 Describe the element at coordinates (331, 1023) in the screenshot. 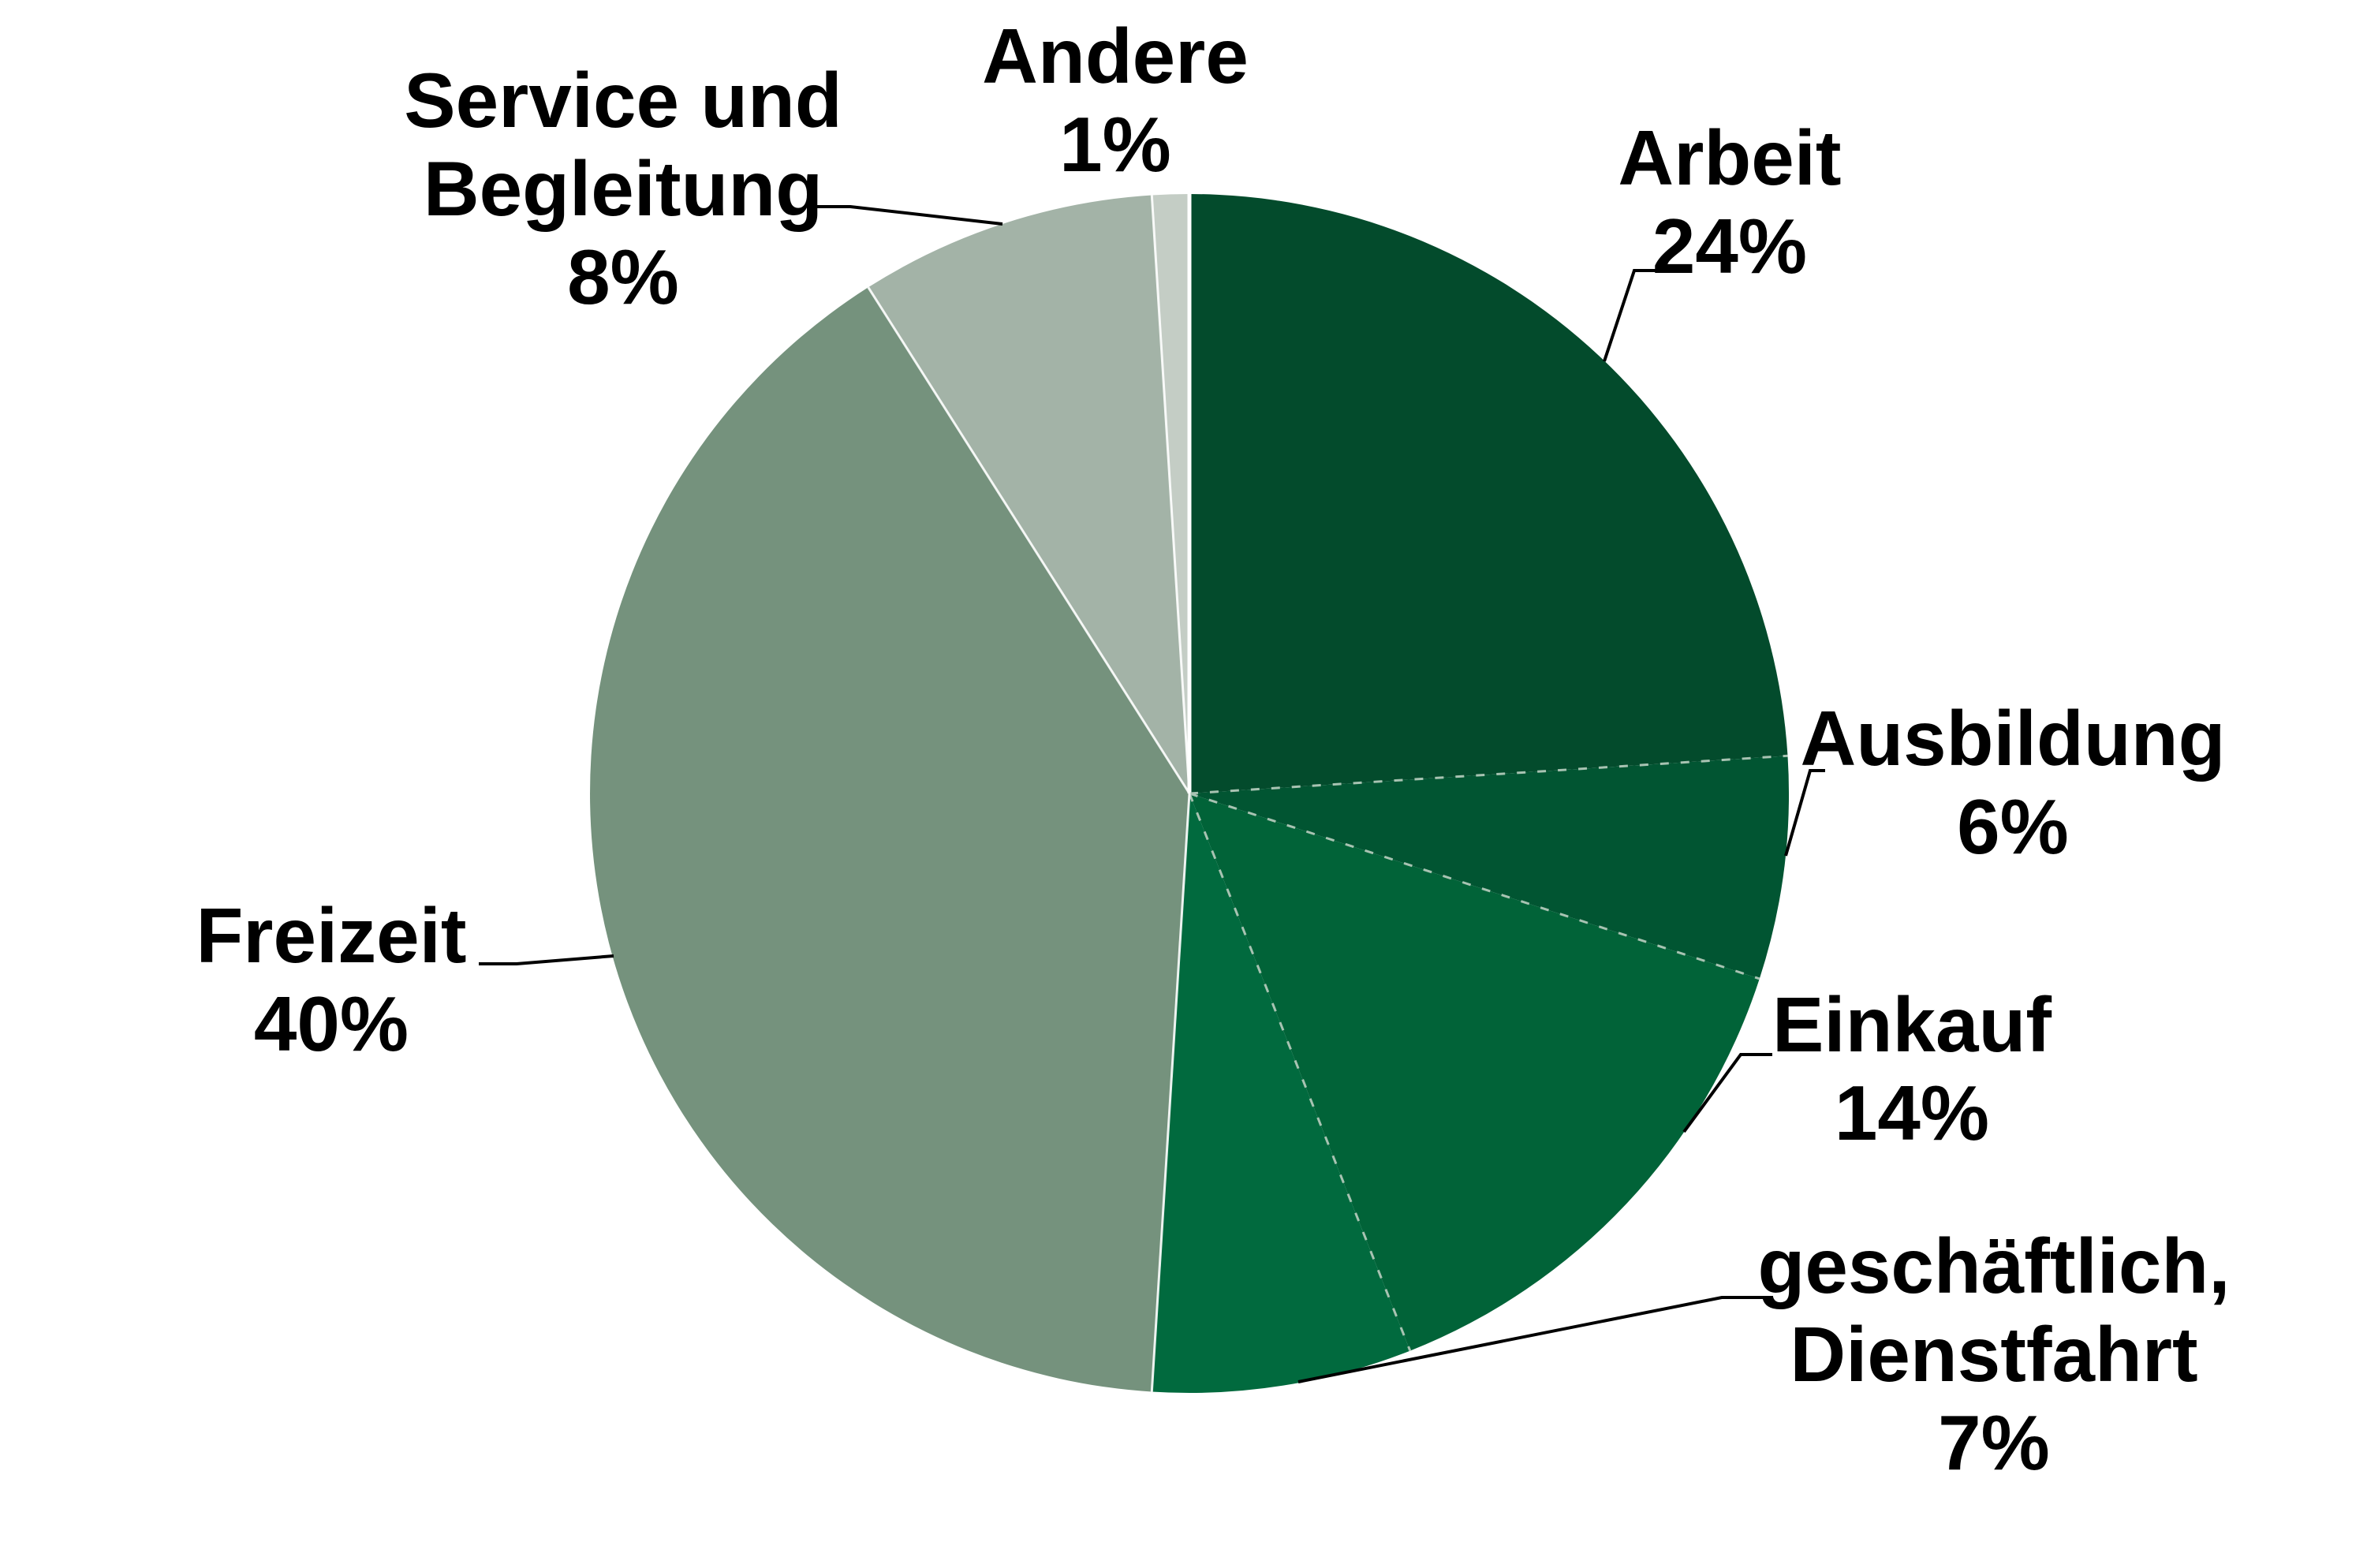

I see `label-freizeit-pct: 40%` at that location.